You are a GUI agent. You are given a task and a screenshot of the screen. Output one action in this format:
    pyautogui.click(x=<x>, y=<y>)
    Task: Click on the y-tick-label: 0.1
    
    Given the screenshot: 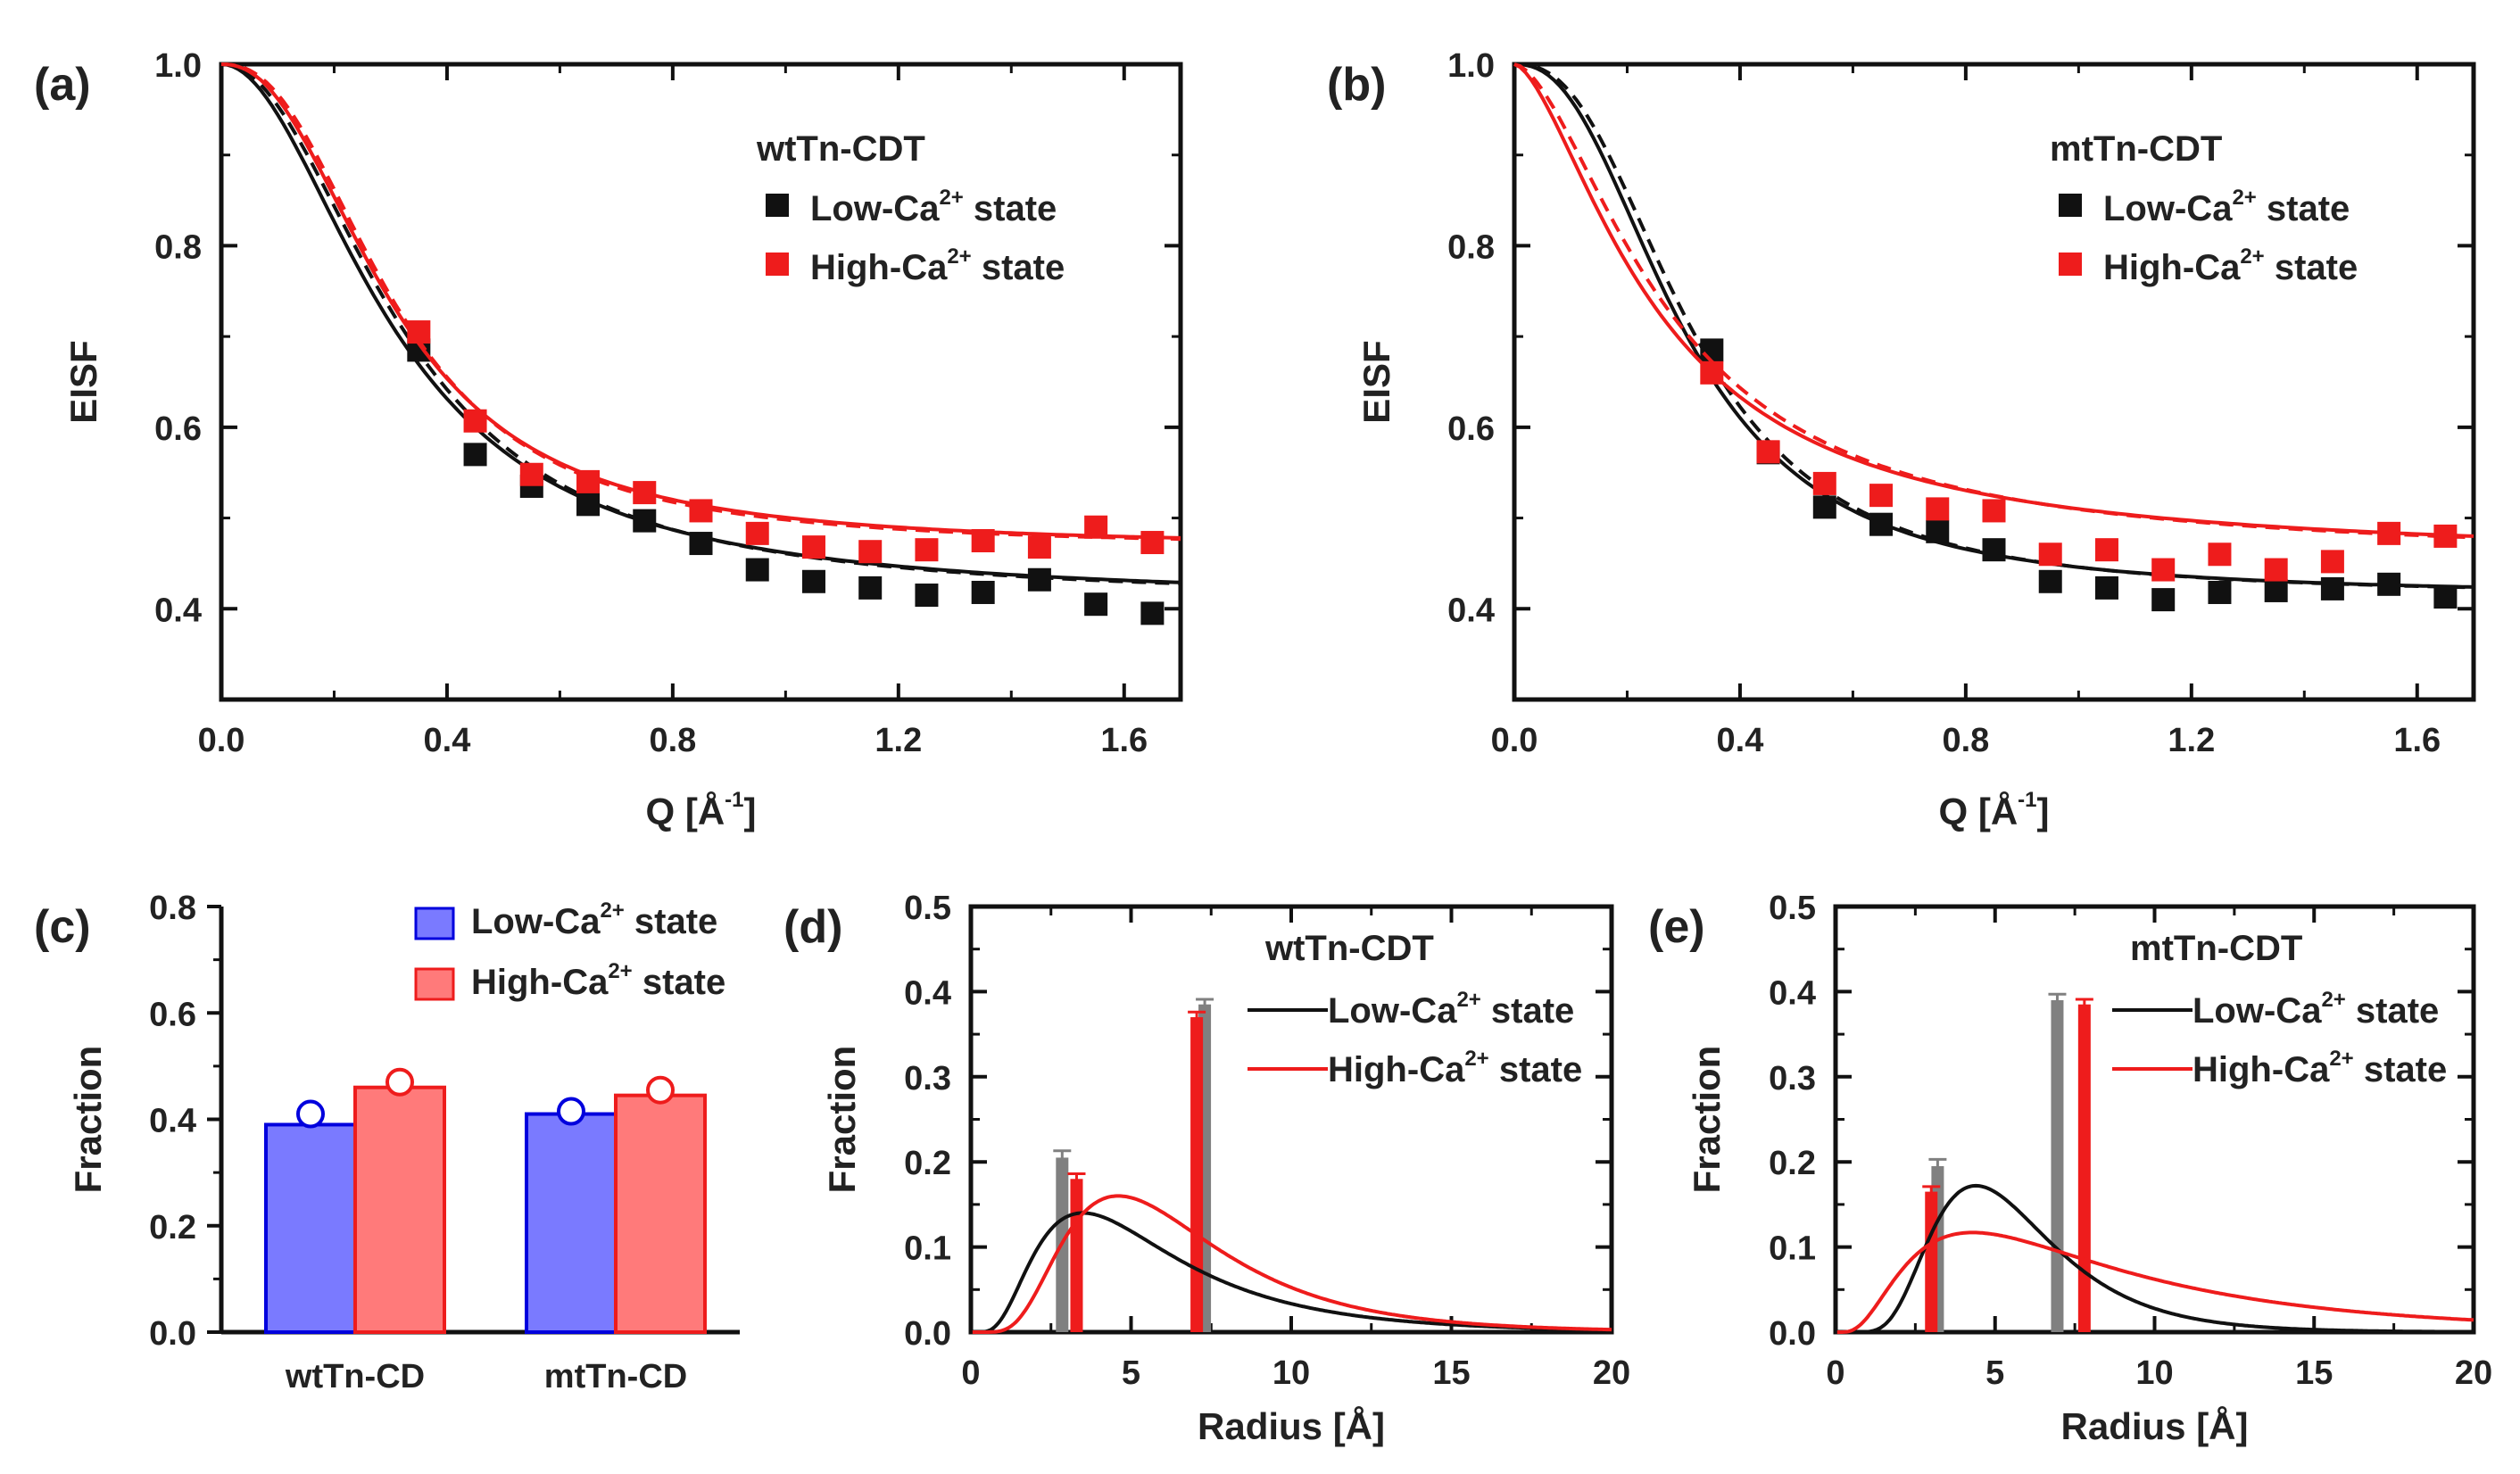 What is the action you would take?
    pyautogui.click(x=1792, y=1249)
    